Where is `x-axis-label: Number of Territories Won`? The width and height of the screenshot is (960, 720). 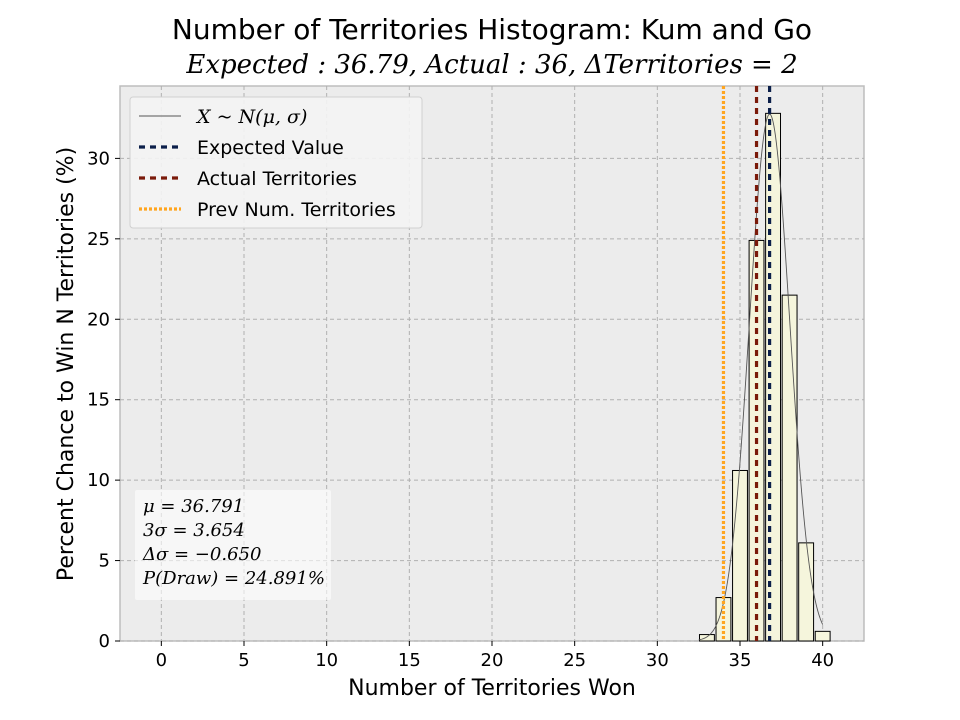
x-axis-label: Number of Territories Won is located at coordinates (492, 688).